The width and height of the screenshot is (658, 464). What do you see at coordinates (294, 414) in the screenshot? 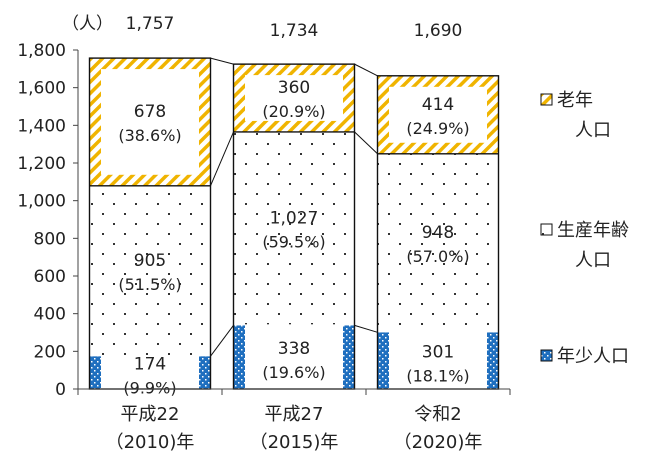
I see `category-label-2: 平成27` at bounding box center [294, 414].